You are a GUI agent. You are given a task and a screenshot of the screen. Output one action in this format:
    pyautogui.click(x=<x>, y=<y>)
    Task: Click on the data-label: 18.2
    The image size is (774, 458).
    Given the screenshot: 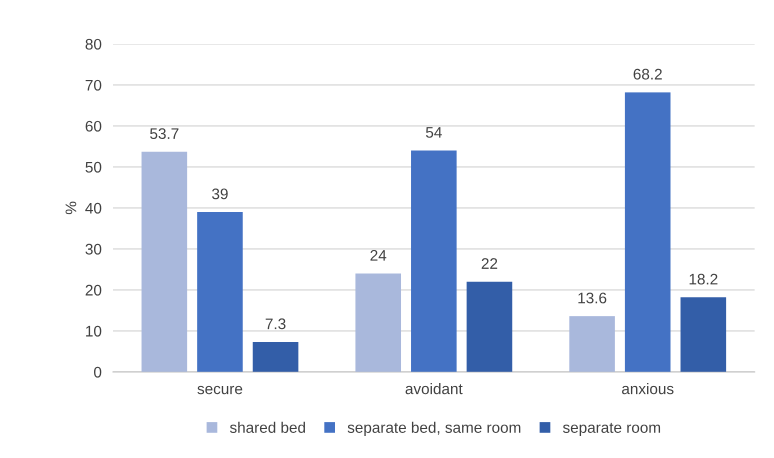 What is the action you would take?
    pyautogui.click(x=704, y=279)
    